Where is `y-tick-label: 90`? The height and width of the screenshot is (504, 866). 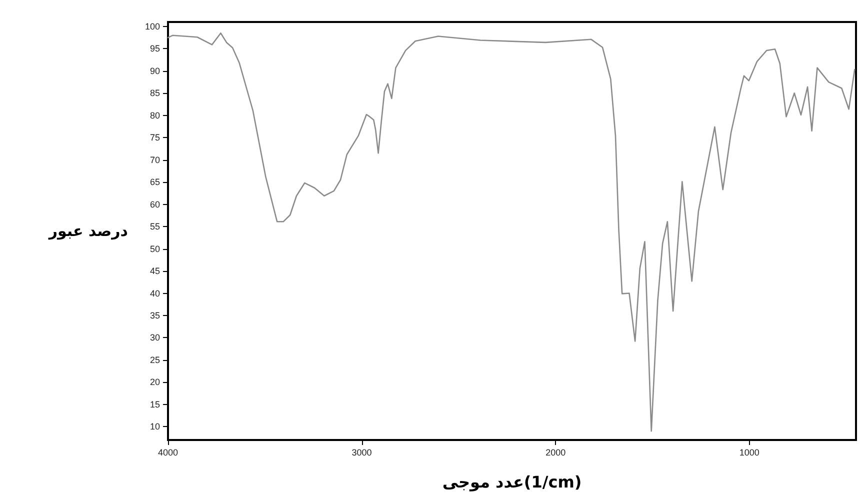
y-tick-label: 90 is located at coordinates (155, 71).